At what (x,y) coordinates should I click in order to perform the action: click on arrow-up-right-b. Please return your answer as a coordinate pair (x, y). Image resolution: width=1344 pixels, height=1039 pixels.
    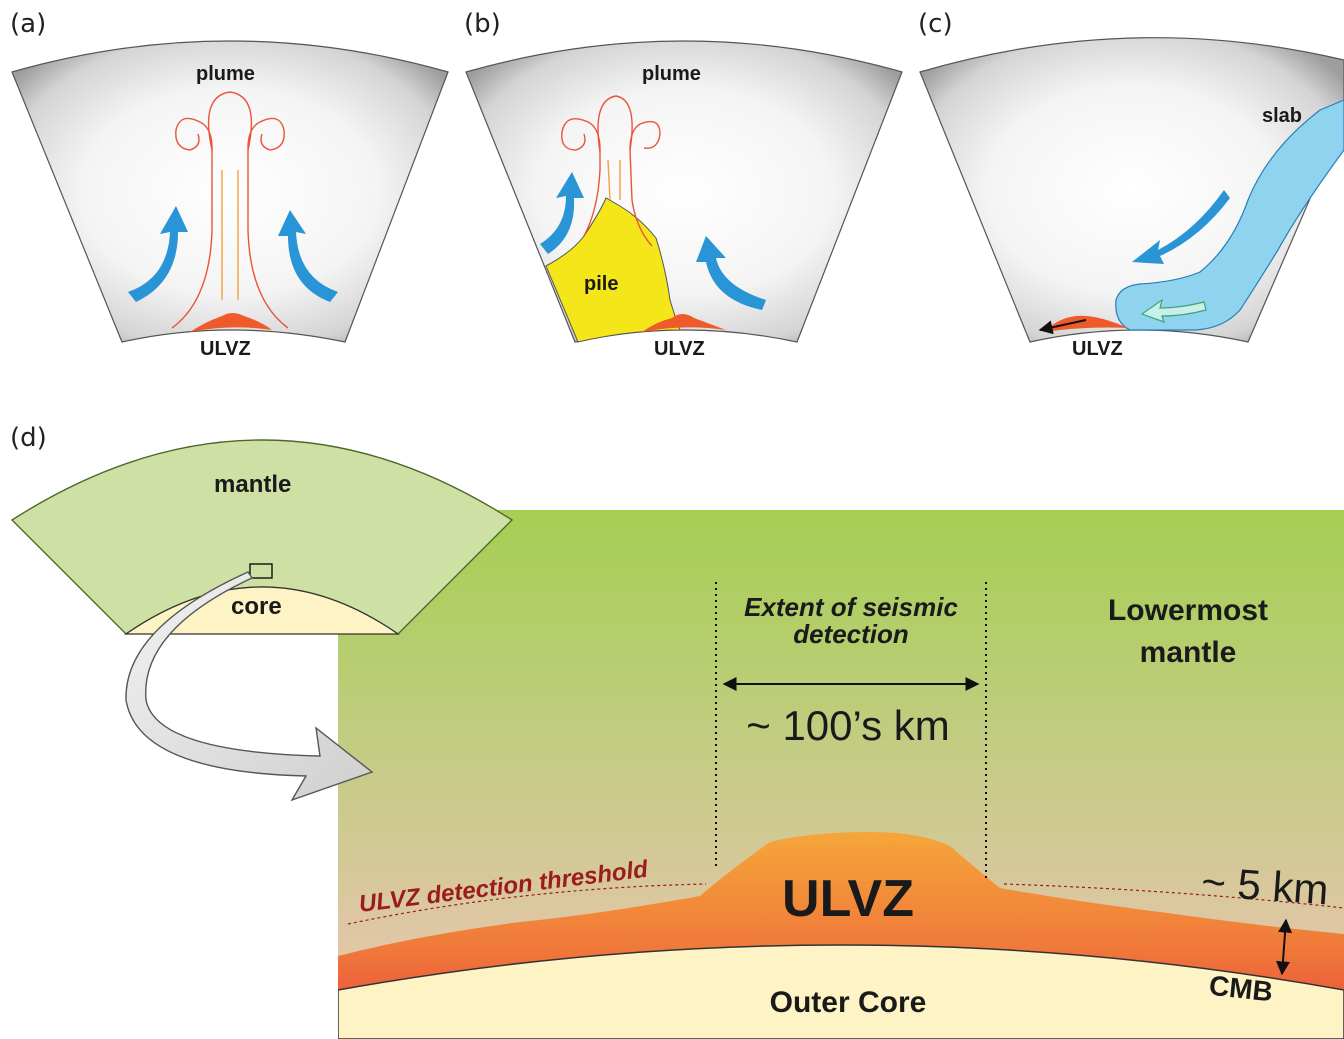
    Looking at the image, I should click on (731, 273).